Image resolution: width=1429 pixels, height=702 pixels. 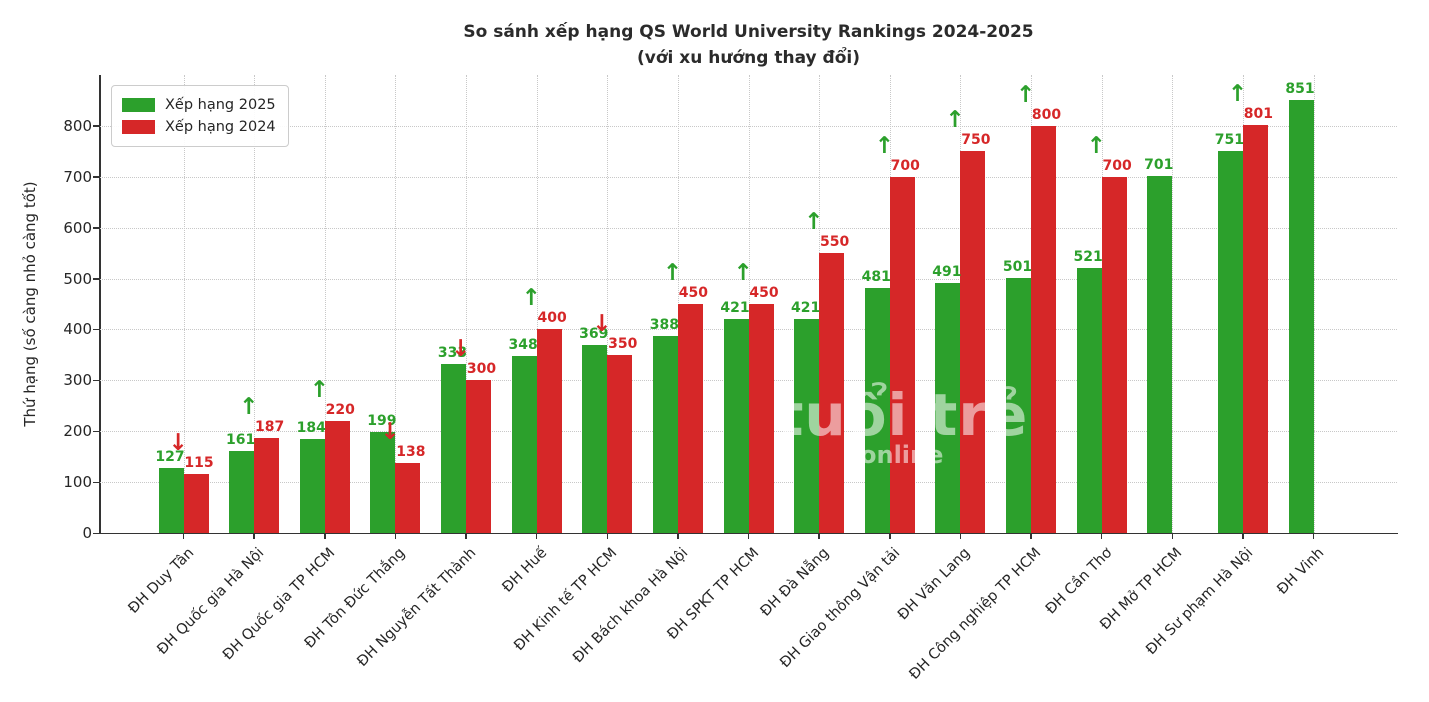 I want to click on y-tick-label: 700, so click(x=77, y=176).